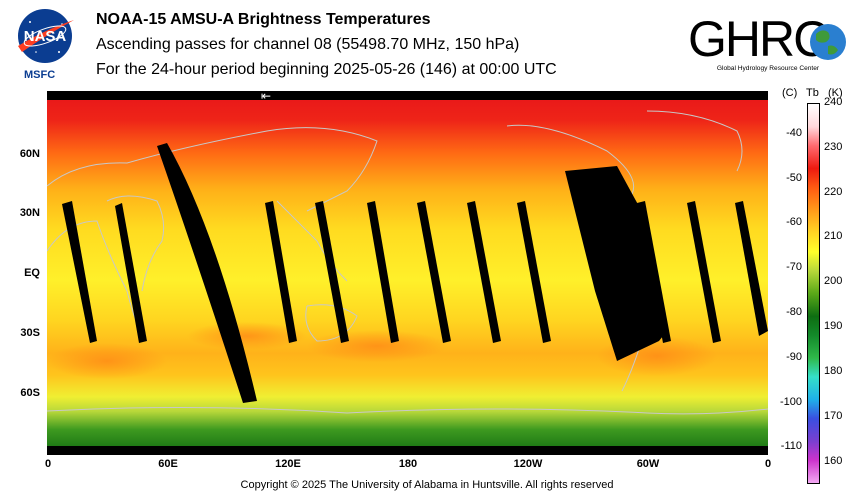 The height and width of the screenshot is (502, 854). What do you see at coordinates (528, 464) in the screenshot?
I see `lon-label: 120W` at bounding box center [528, 464].